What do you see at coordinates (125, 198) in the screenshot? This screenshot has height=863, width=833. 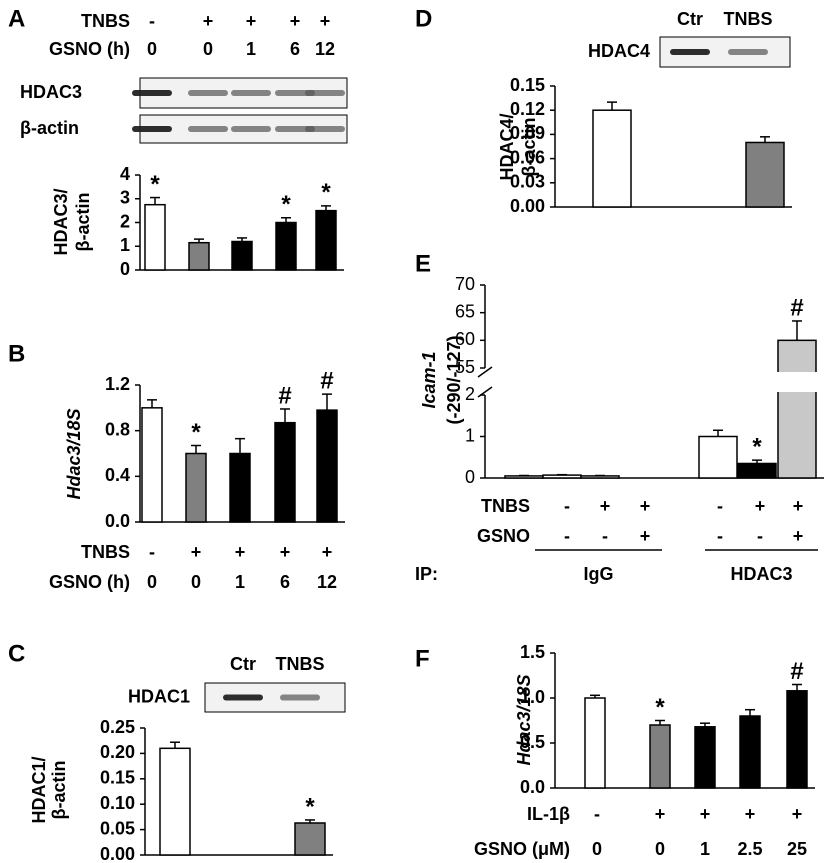 I see `y-tick-label: 3` at bounding box center [125, 198].